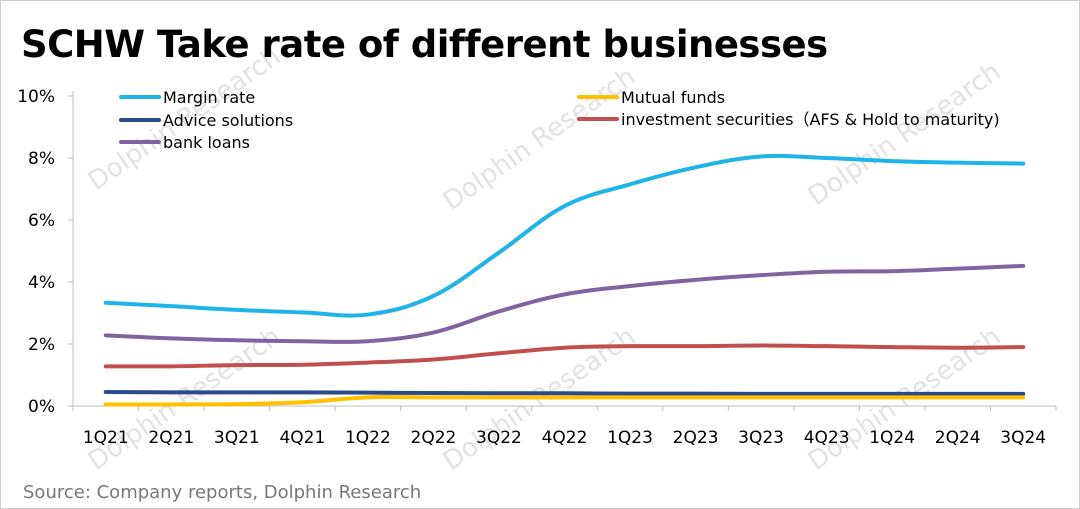 This screenshot has height=509, width=1080. I want to click on y-tick-label: 10%, so click(36, 97).